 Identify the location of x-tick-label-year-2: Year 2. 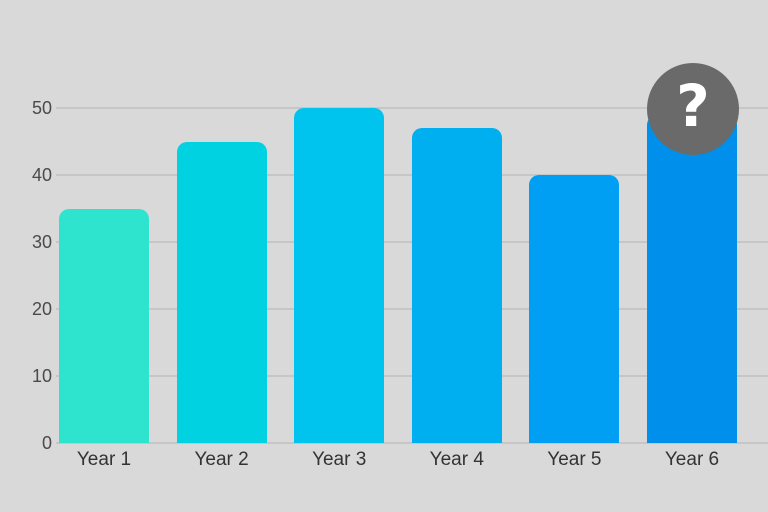
(221, 459).